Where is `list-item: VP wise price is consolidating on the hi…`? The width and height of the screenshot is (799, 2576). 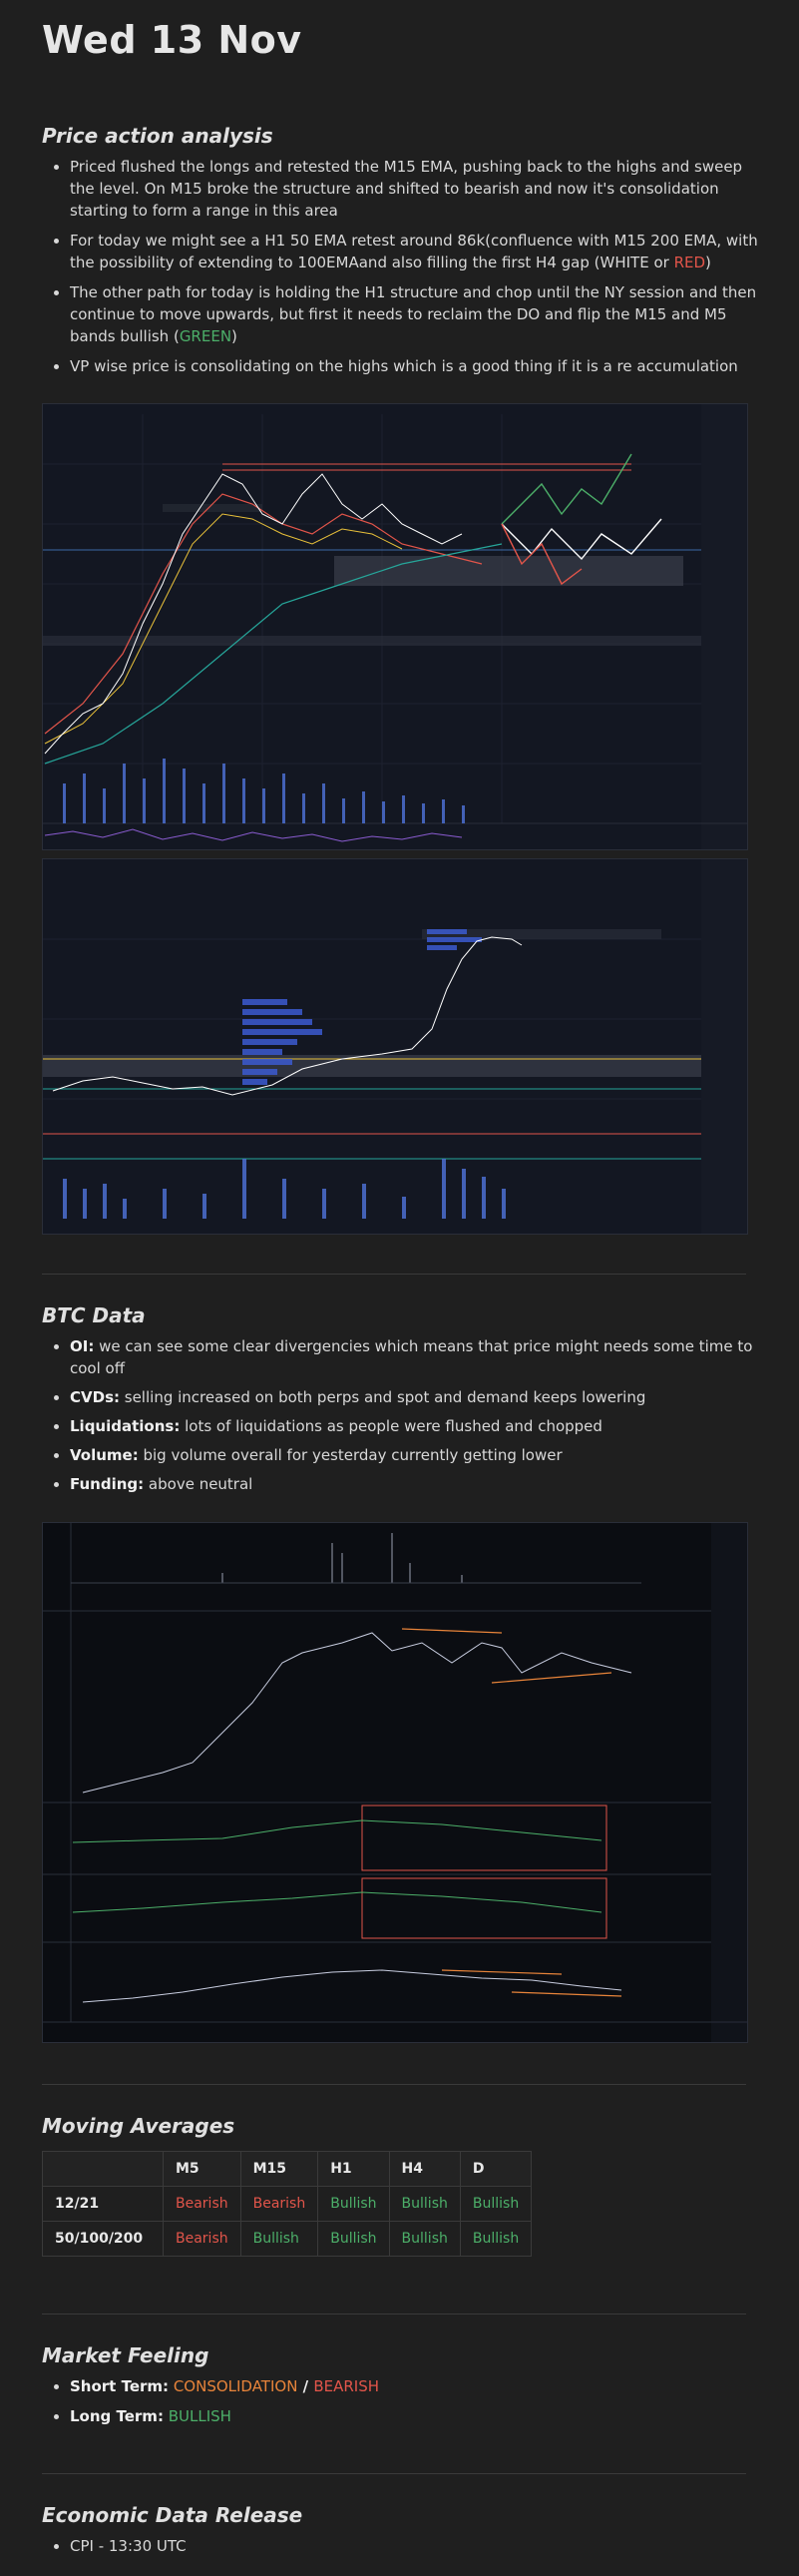
list-item: VP wise price is consolidating on the hi… is located at coordinates (414, 366).